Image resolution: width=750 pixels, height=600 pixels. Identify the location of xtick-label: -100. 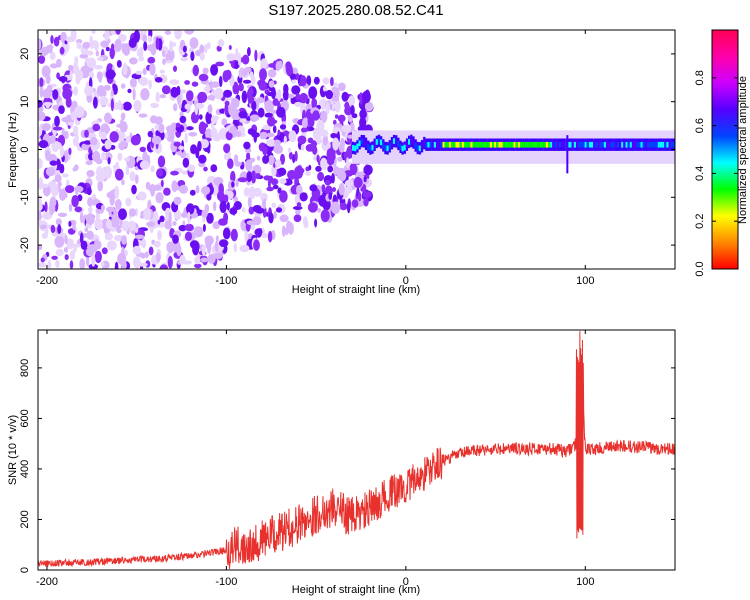
(226, 281).